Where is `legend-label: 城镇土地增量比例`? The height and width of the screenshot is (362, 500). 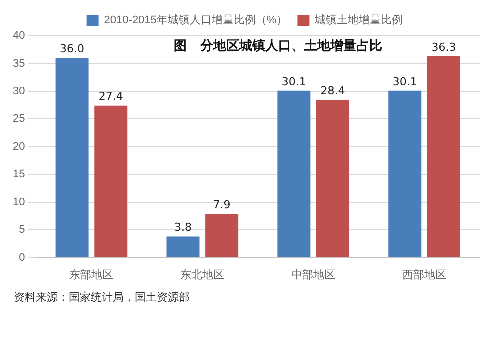
legend-label: 城镇土地增量比例 is located at coordinates (359, 20).